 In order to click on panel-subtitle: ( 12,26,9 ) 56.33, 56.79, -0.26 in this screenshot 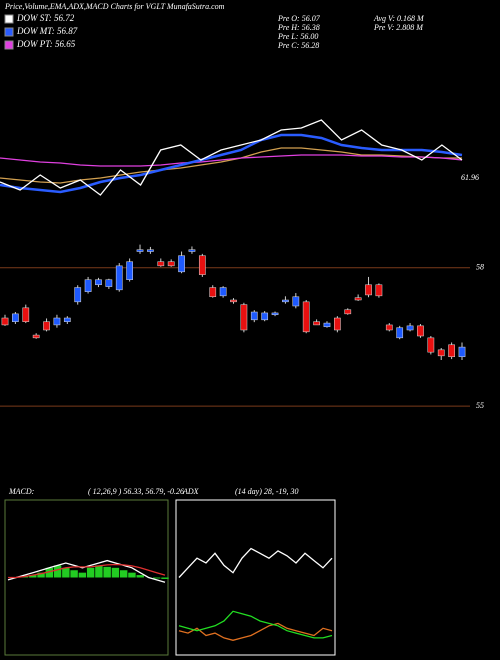, I will do `click(136, 491)`.